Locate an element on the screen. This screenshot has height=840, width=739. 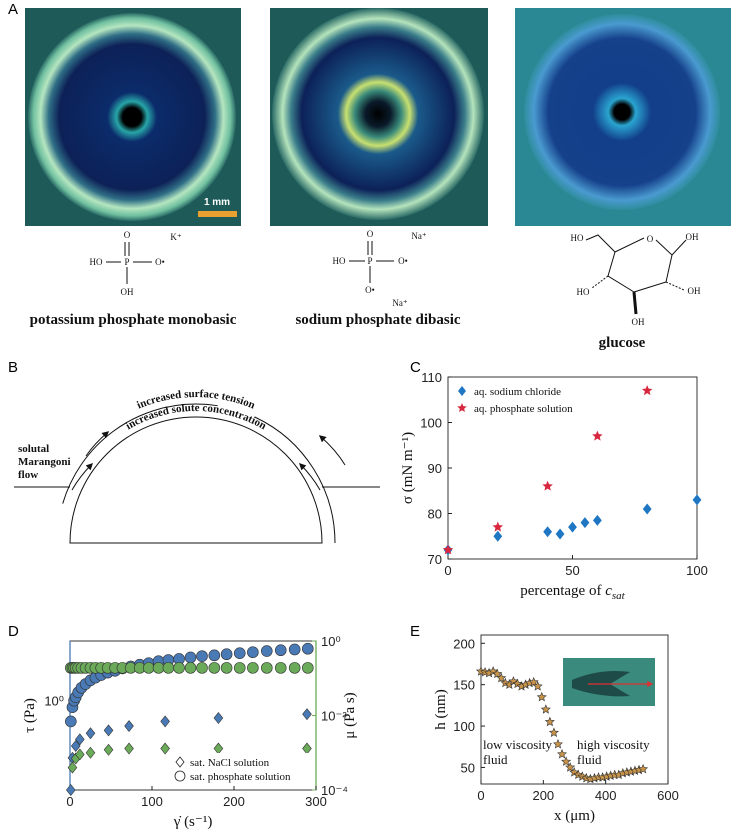
x-tick-label: 600 is located at coordinates (668, 795).